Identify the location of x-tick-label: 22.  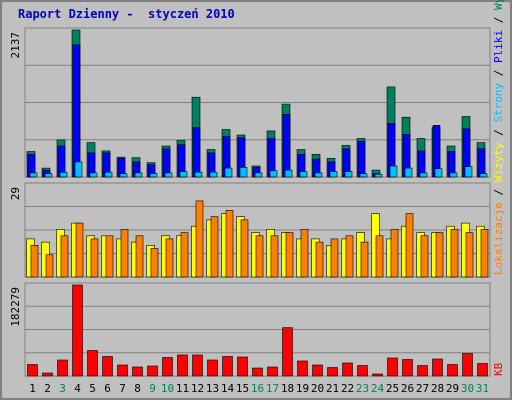
(347, 388).